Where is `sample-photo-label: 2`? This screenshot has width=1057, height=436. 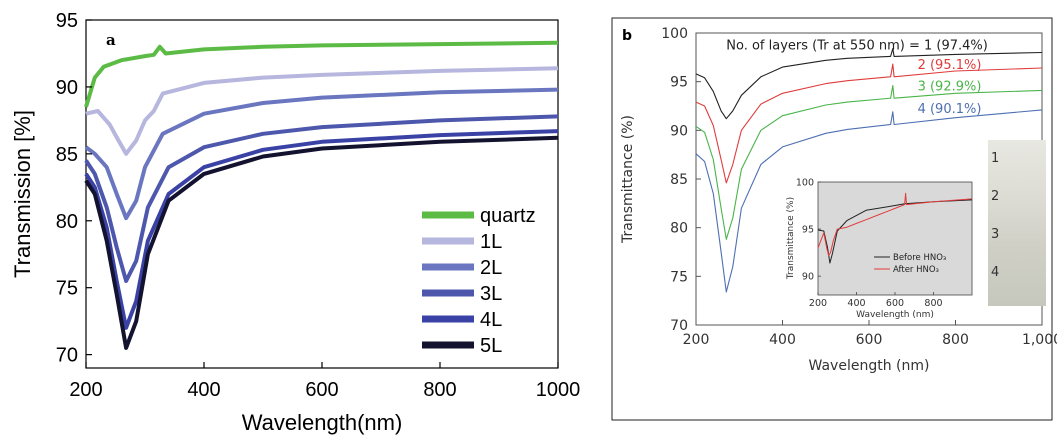
sample-photo-label: 2 is located at coordinates (995, 196).